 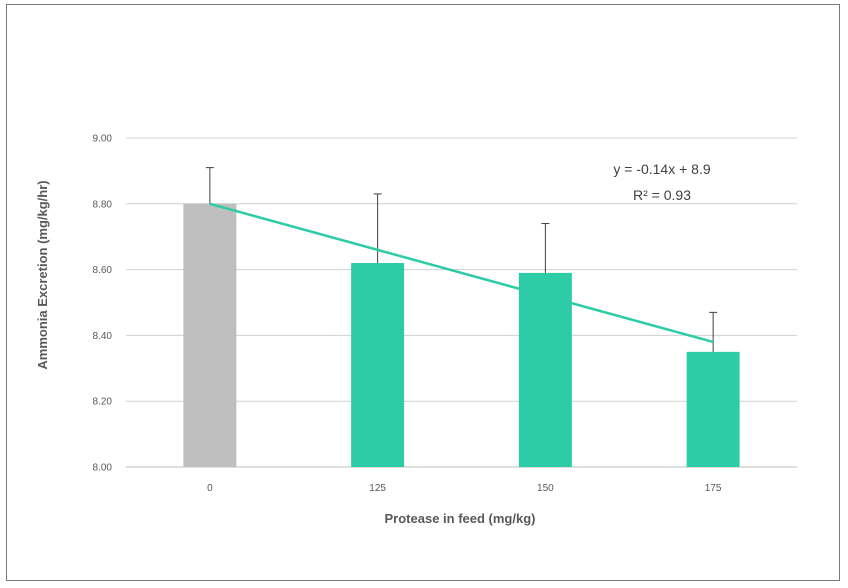 What do you see at coordinates (545, 488) in the screenshot?
I see `x-tick-label: 150` at bounding box center [545, 488].